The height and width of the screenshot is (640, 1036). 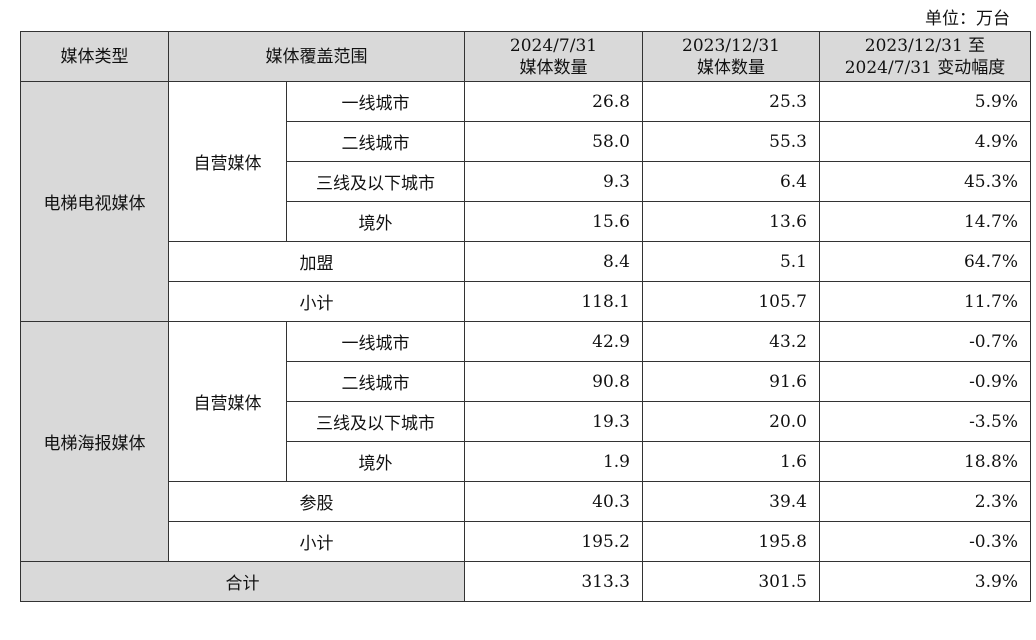 What do you see at coordinates (925, 421) in the screenshot?
I see `value-change: -3.5%` at bounding box center [925, 421].